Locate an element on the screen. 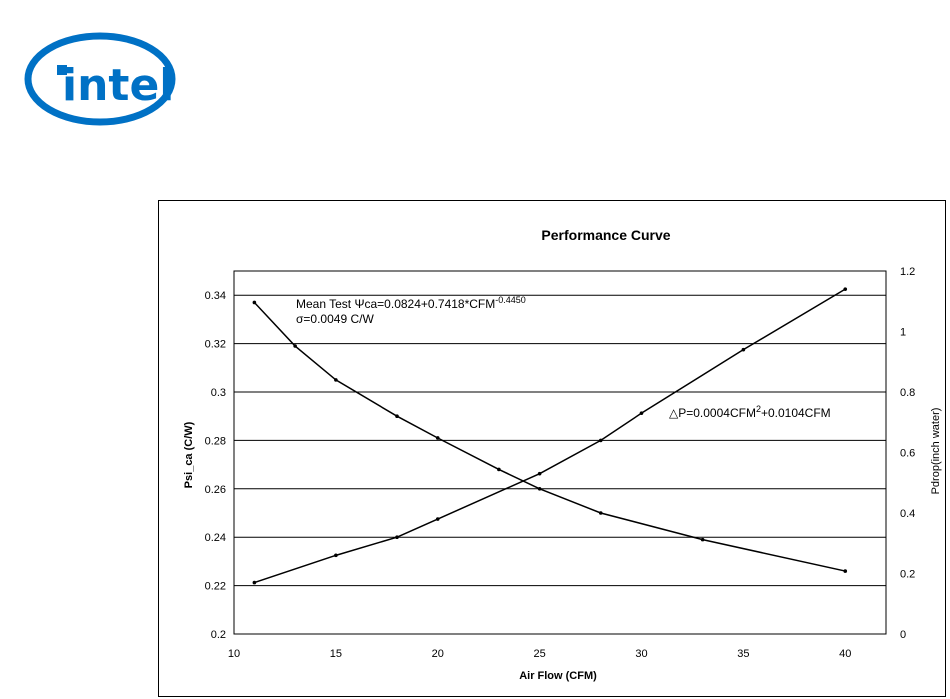 This screenshot has width=950, height=699. annotation-fit-equation: Mean Test Ψca=0.0824+0.7418*CFM-0.4450 is located at coordinates (411, 303).